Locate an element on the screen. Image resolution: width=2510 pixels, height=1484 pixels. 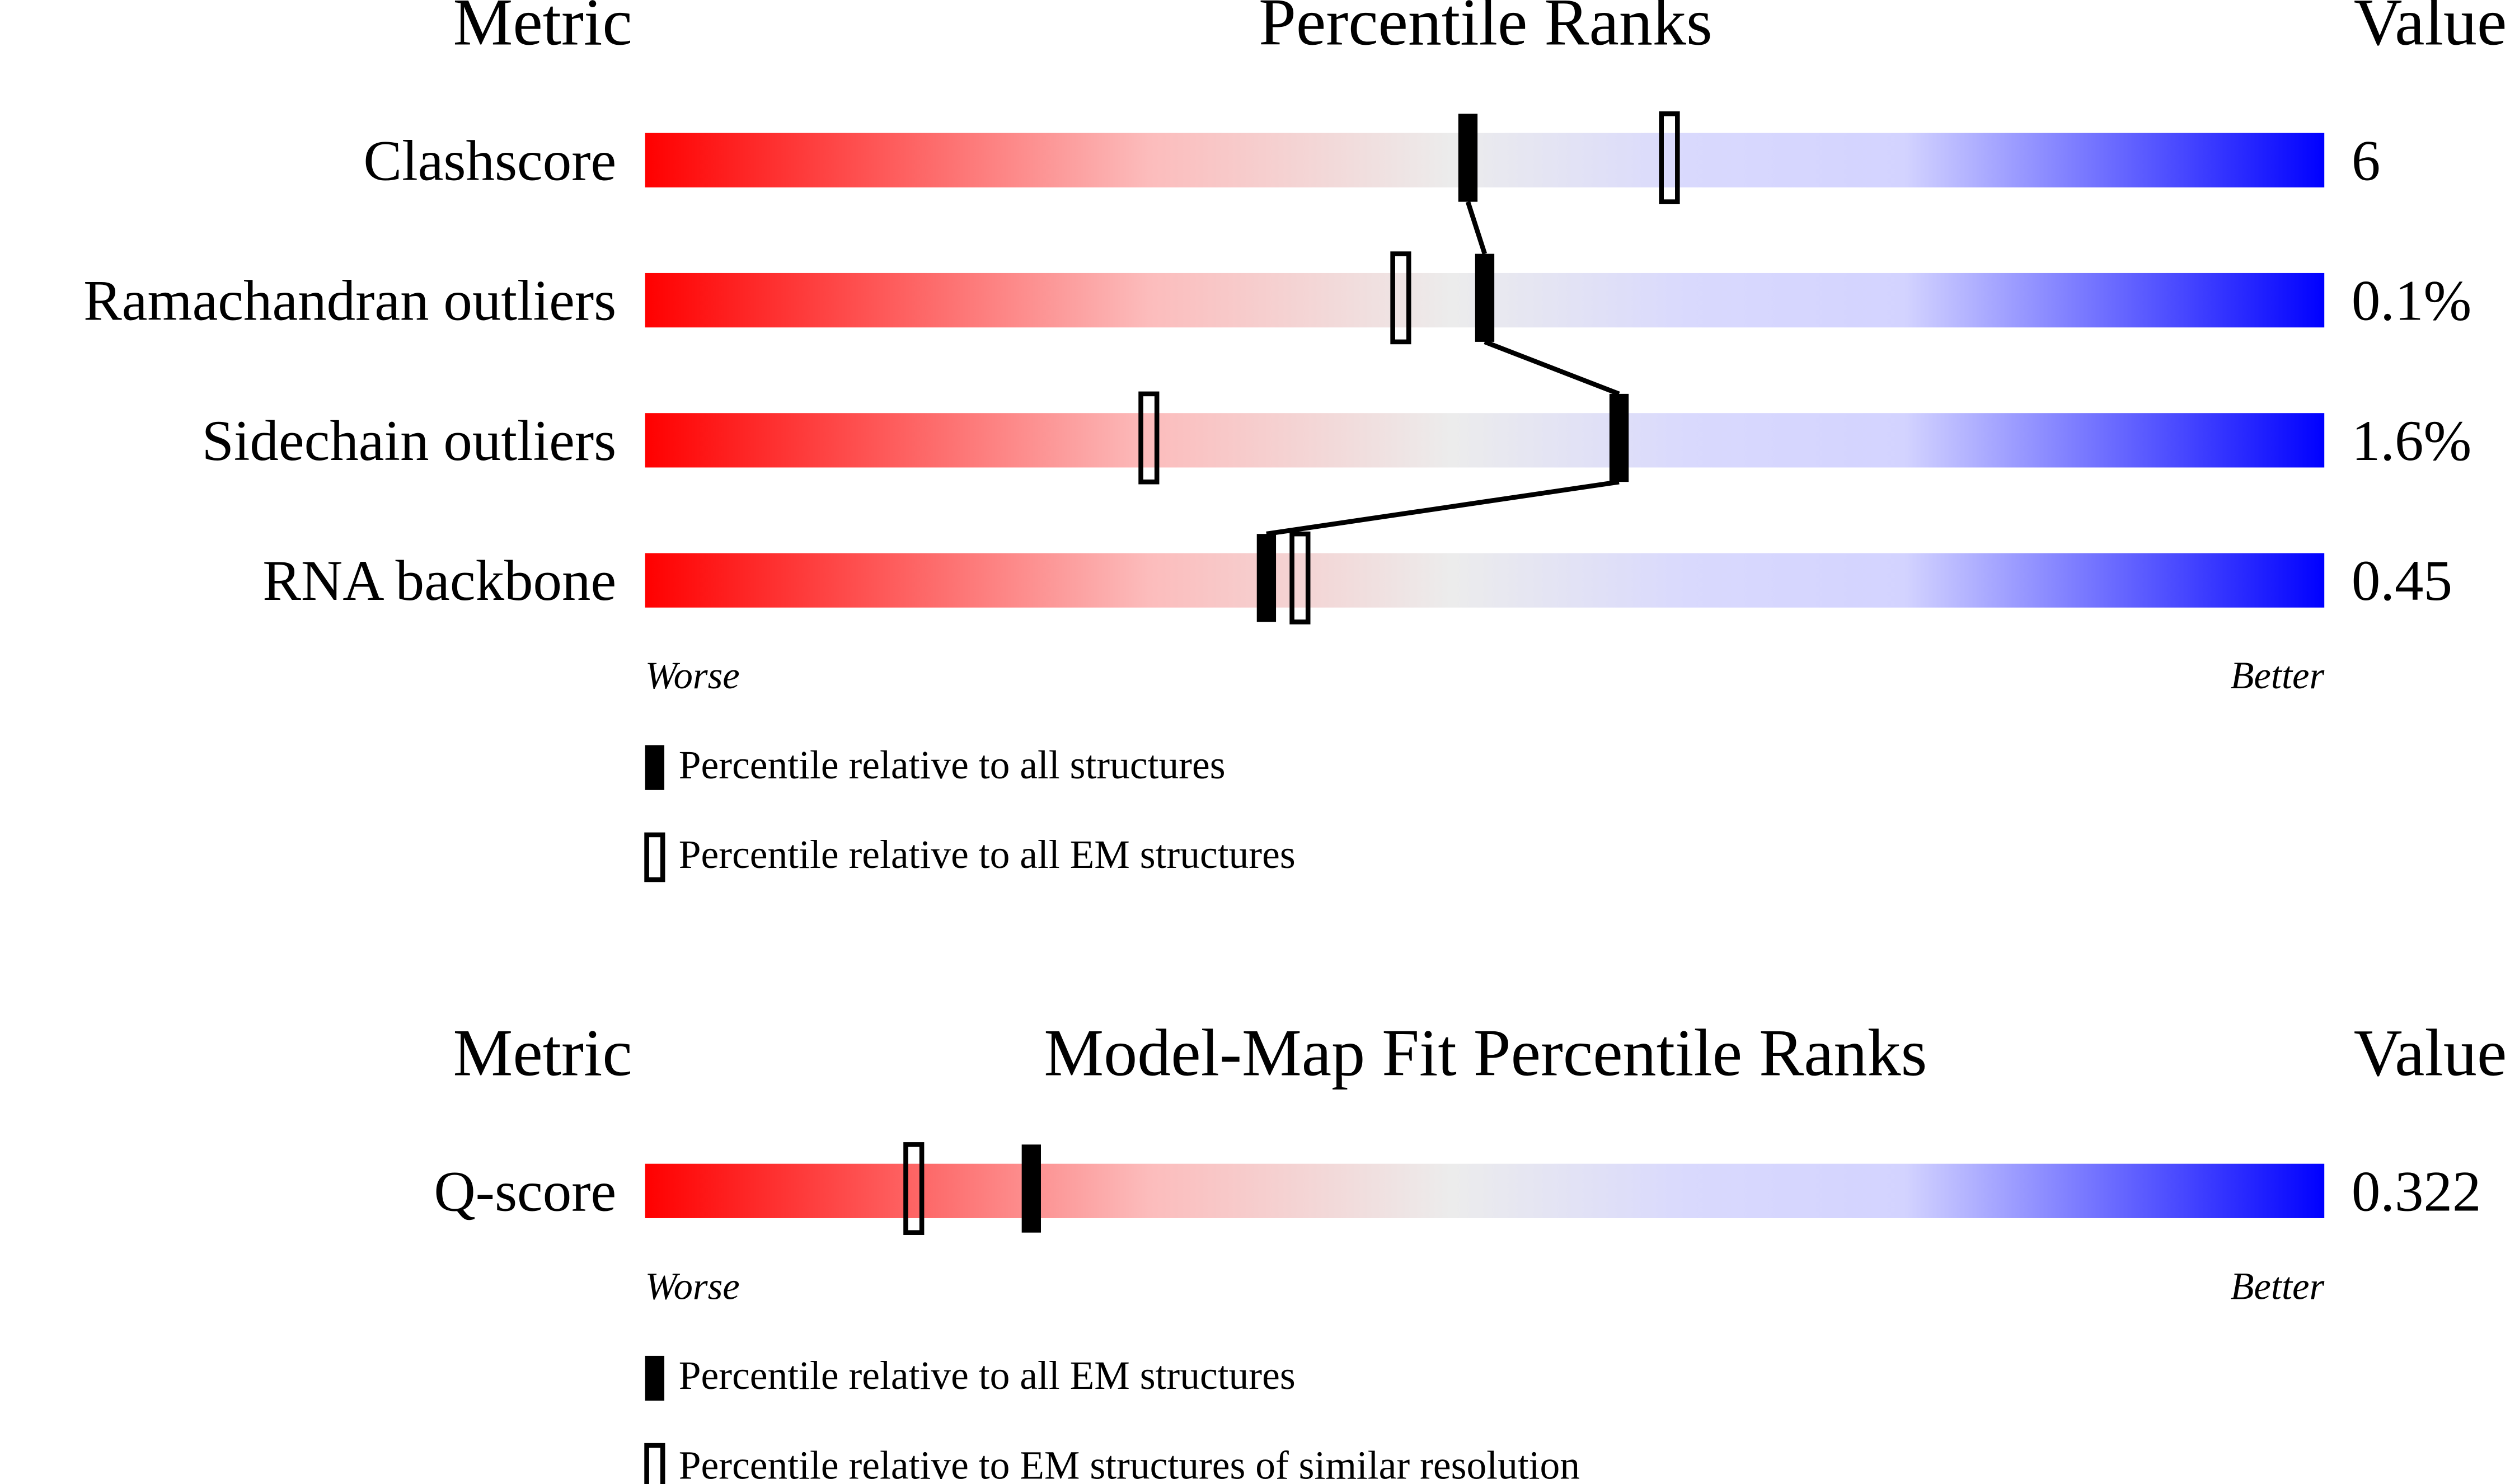
panel-title: Model-Map Fit Percentile Ranks is located at coordinates (1485, 1052).